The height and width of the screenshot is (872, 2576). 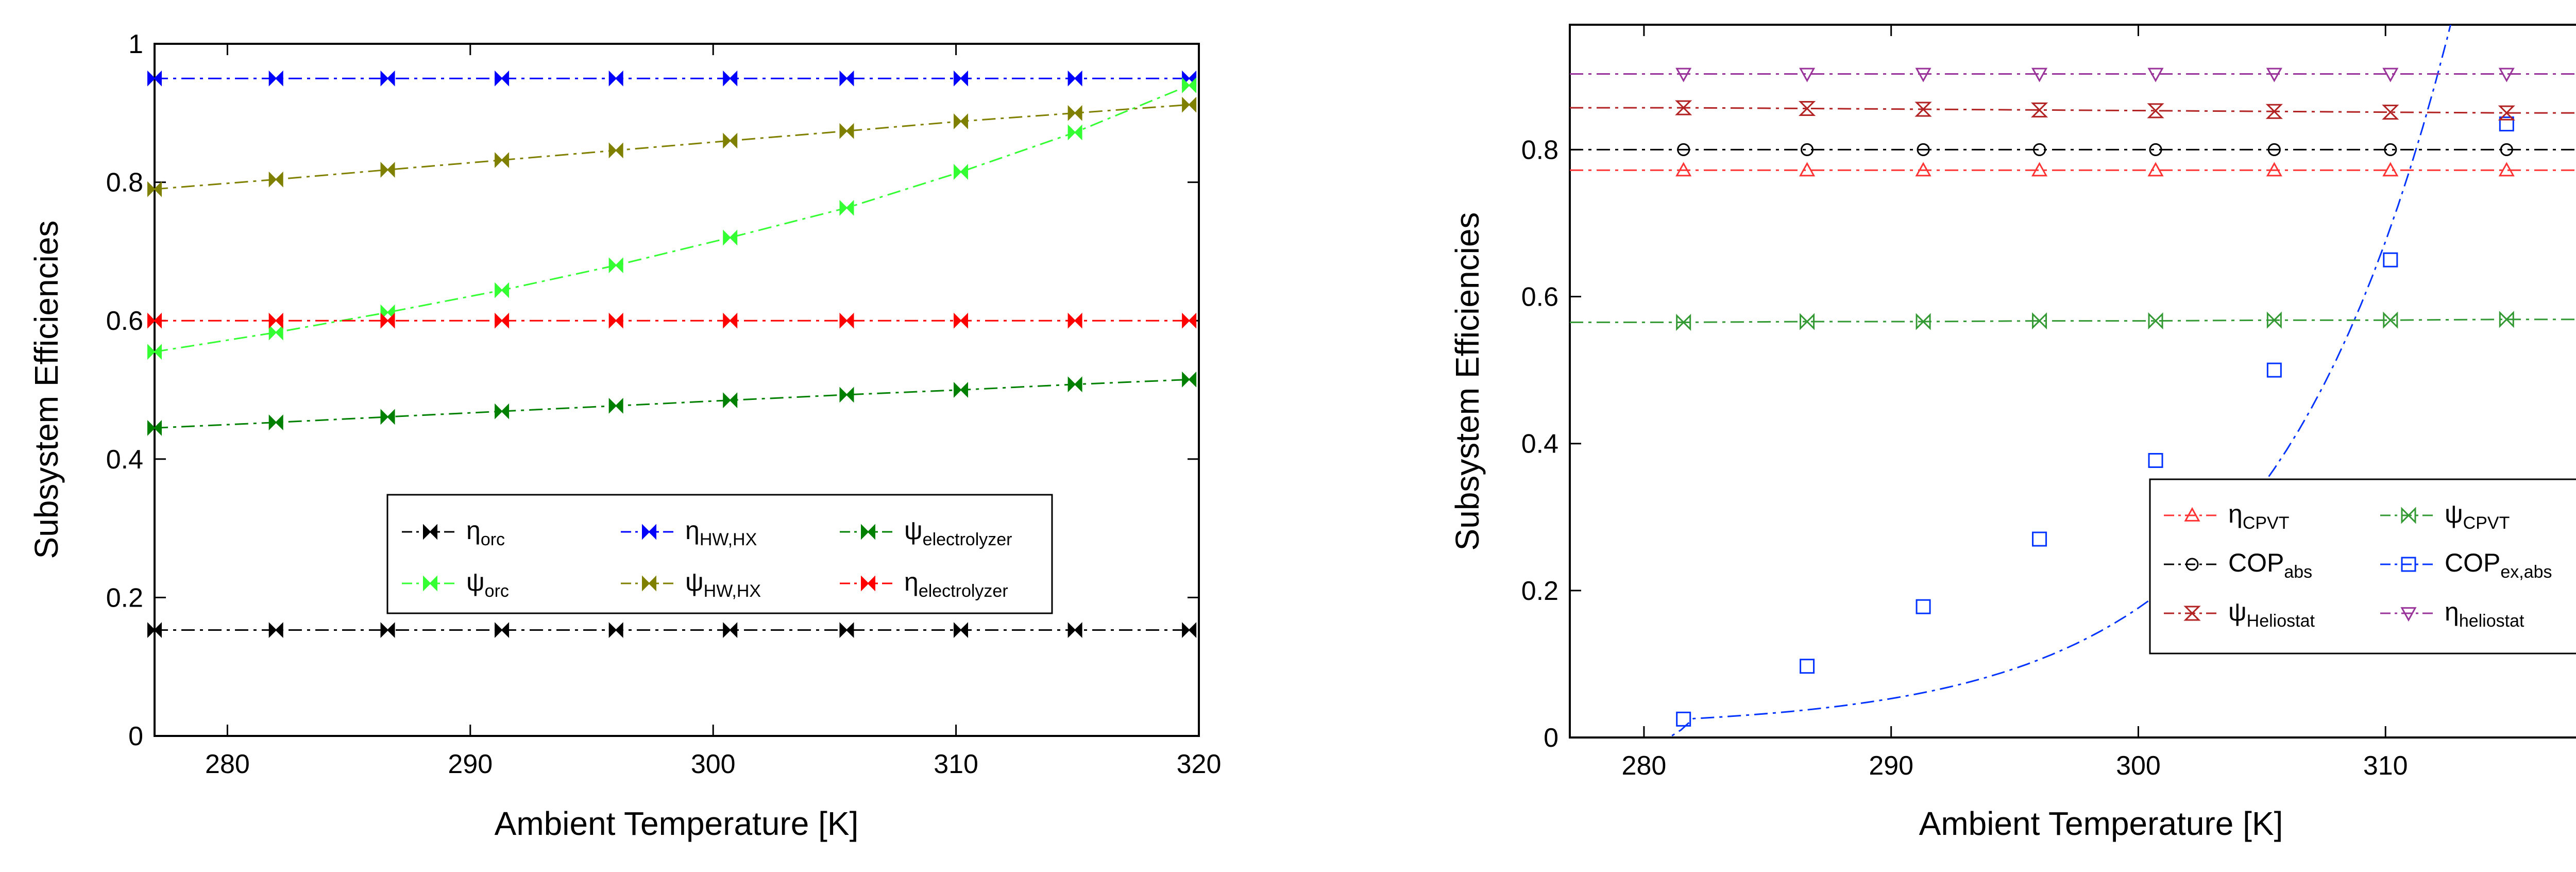 I want to click on right-x-tick-label: 310, so click(x=2385, y=766).